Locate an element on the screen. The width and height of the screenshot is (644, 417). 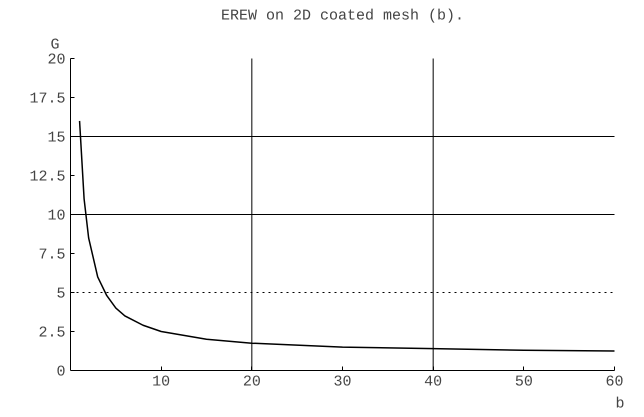
x-tick-label: 10 is located at coordinates (161, 382).